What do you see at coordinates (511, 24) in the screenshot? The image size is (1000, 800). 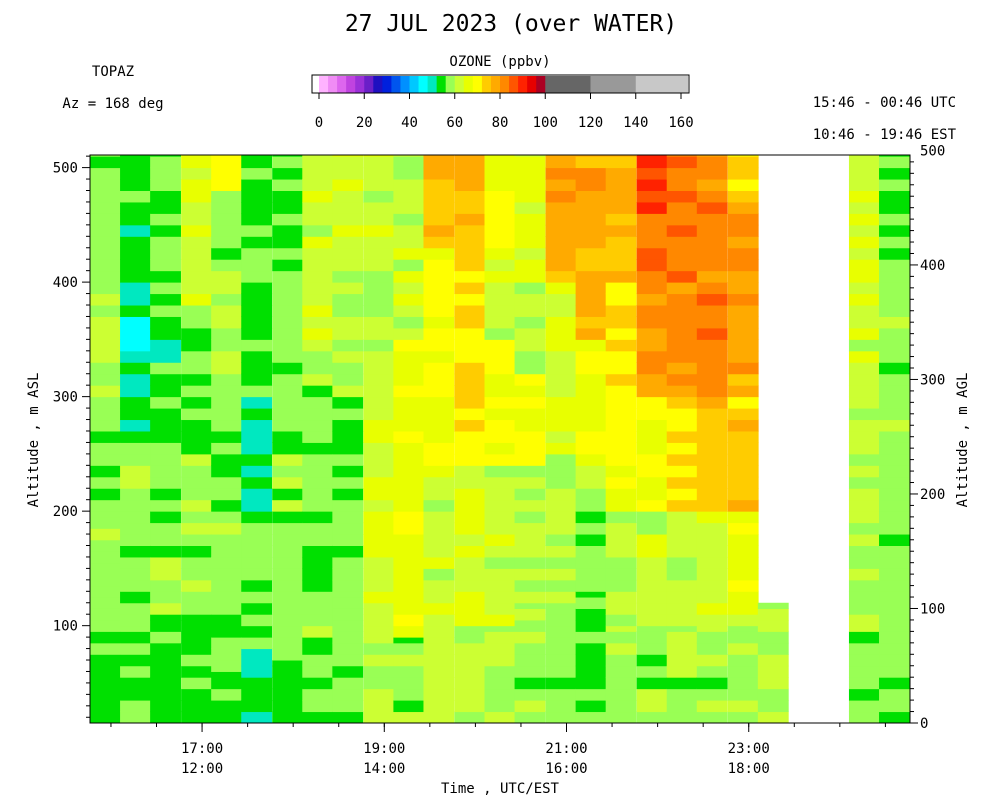 I see `chart-title: 27 JUL 2023 (over WATER)` at bounding box center [511, 24].